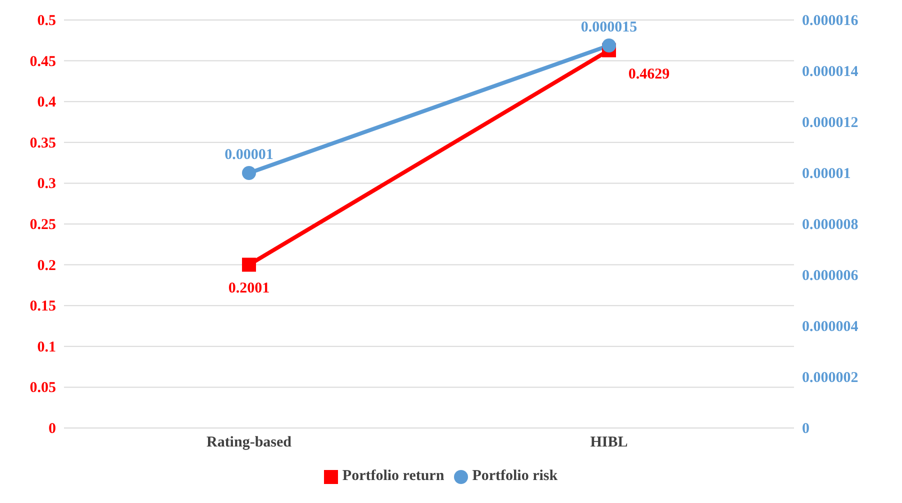  What do you see at coordinates (830, 21) in the screenshot?
I see `y2-tick-label: 0.000016` at bounding box center [830, 21].